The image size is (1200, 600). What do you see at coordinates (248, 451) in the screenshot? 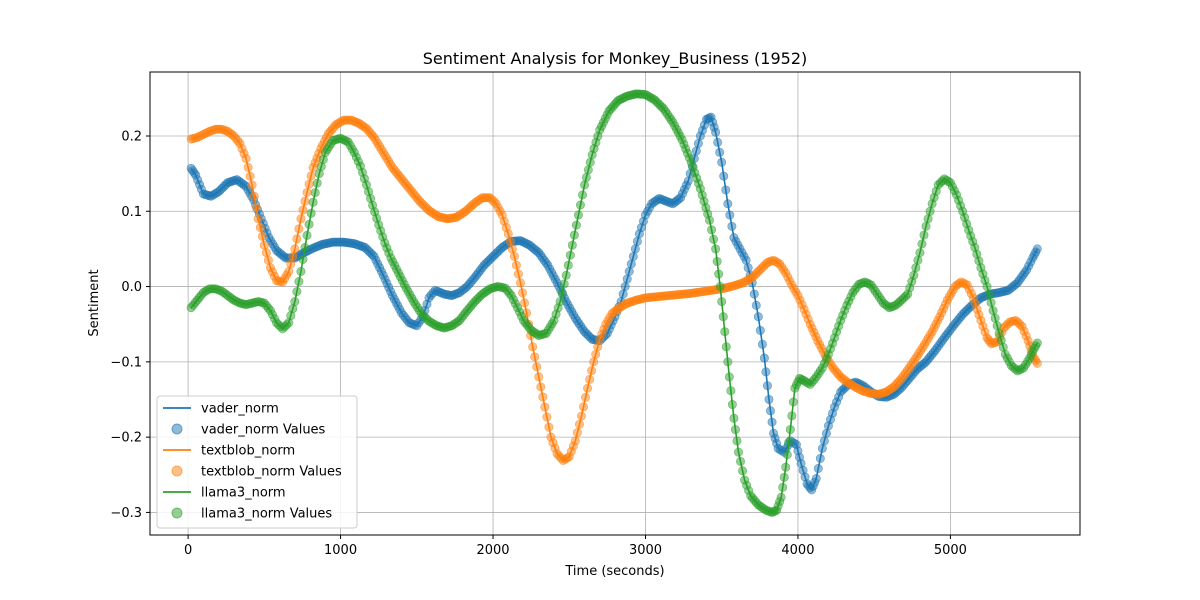
I see `legend-label: textblob_norm` at bounding box center [248, 451].